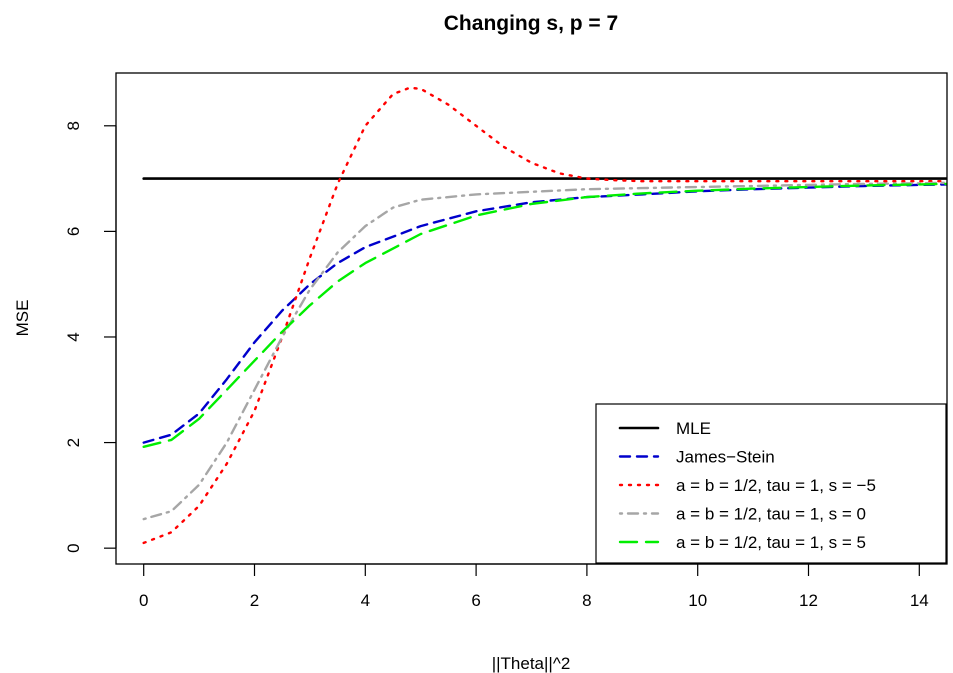  What do you see at coordinates (697, 600) in the screenshot?
I see `x-tick-label-10: 10` at bounding box center [697, 600].